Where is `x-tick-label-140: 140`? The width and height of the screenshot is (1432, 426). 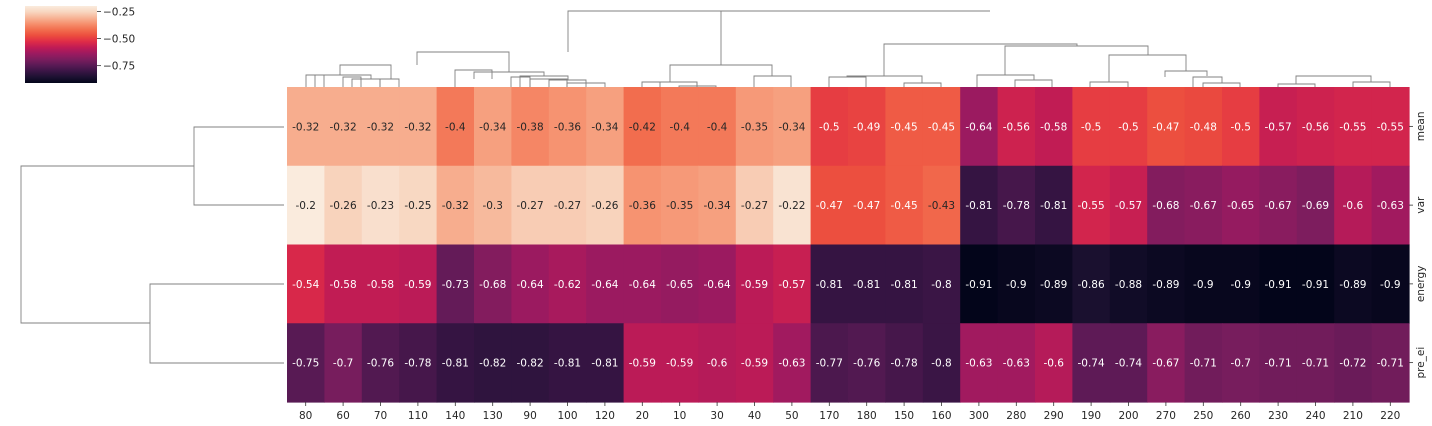 x-tick-label-140: 140 is located at coordinates (455, 416).